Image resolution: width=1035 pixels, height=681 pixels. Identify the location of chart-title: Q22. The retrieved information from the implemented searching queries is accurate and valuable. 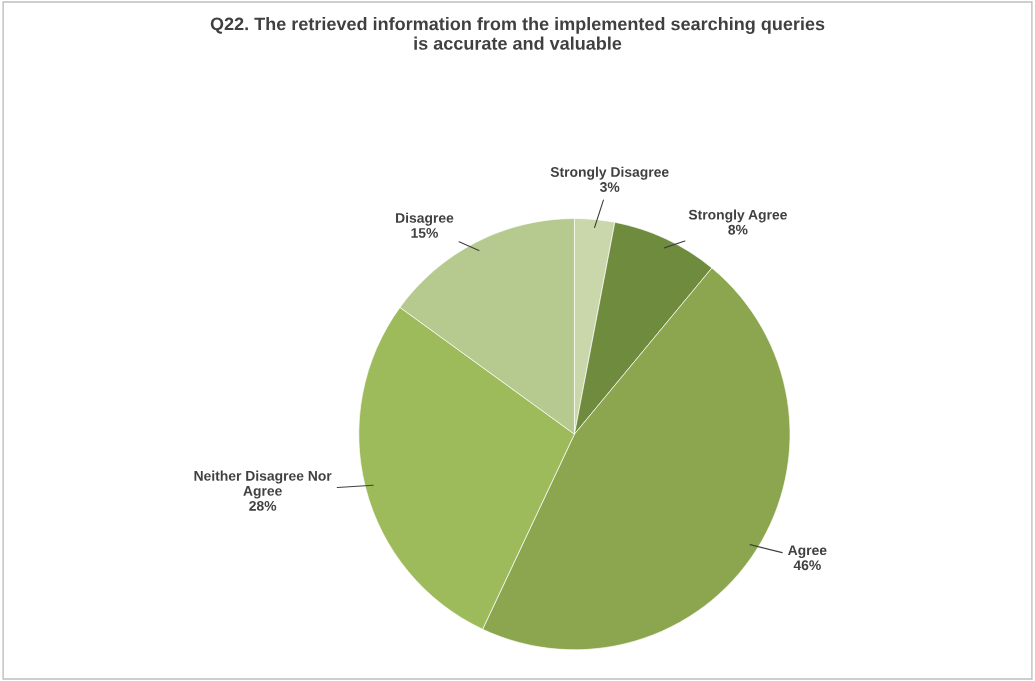
(517, 33).